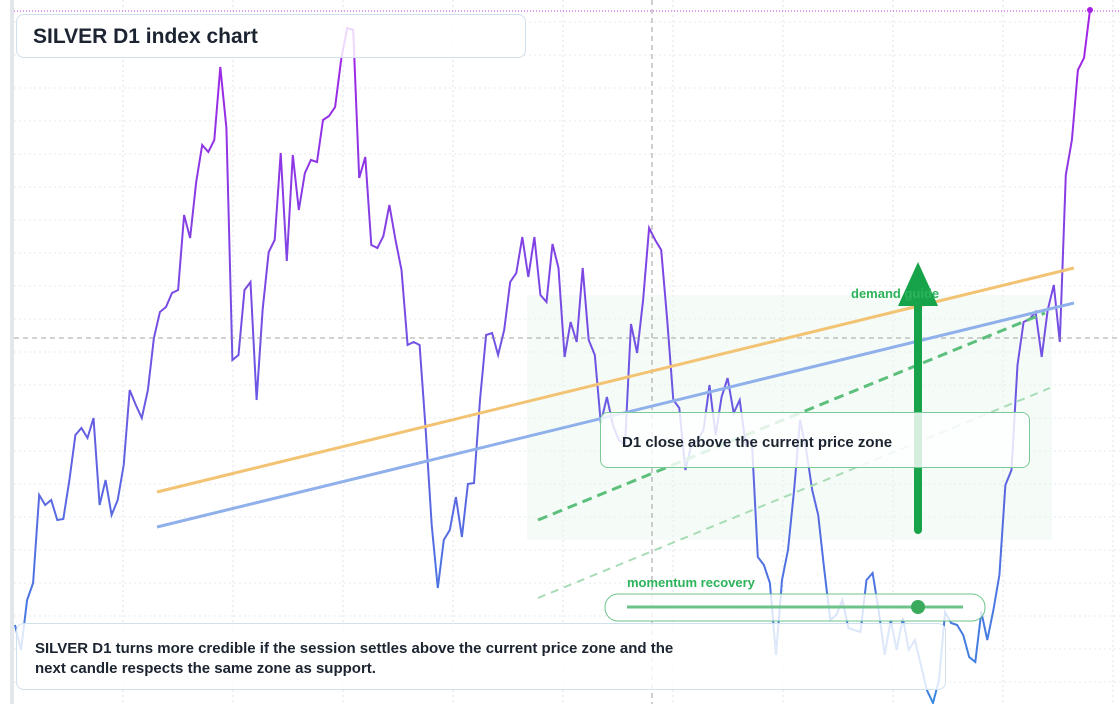 The image size is (1120, 704). Describe the element at coordinates (1090, 10) in the screenshot. I see `last-point` at that location.